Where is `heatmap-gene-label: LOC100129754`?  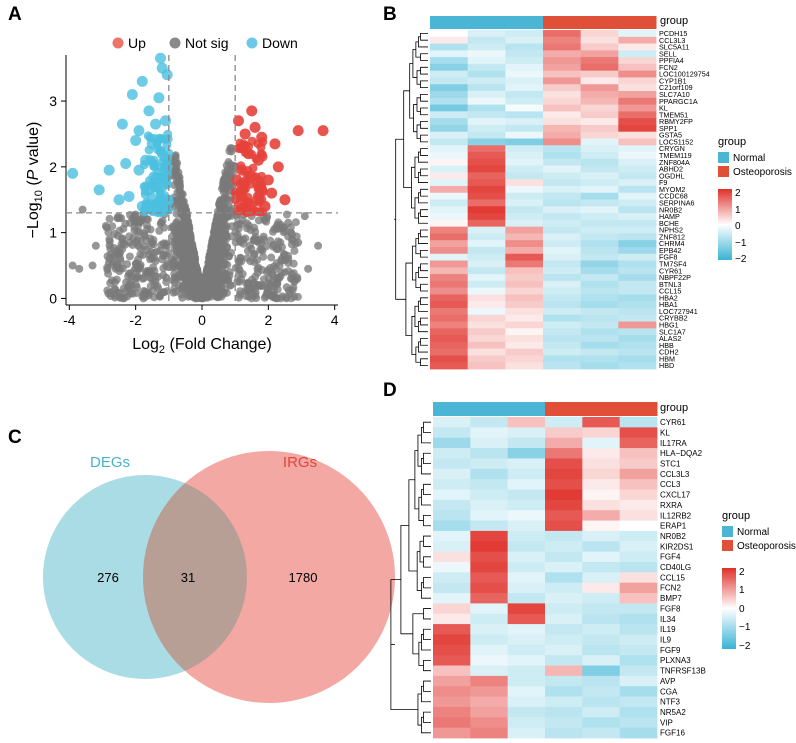
heatmap-gene-label: LOC100129754 is located at coordinates (684, 74).